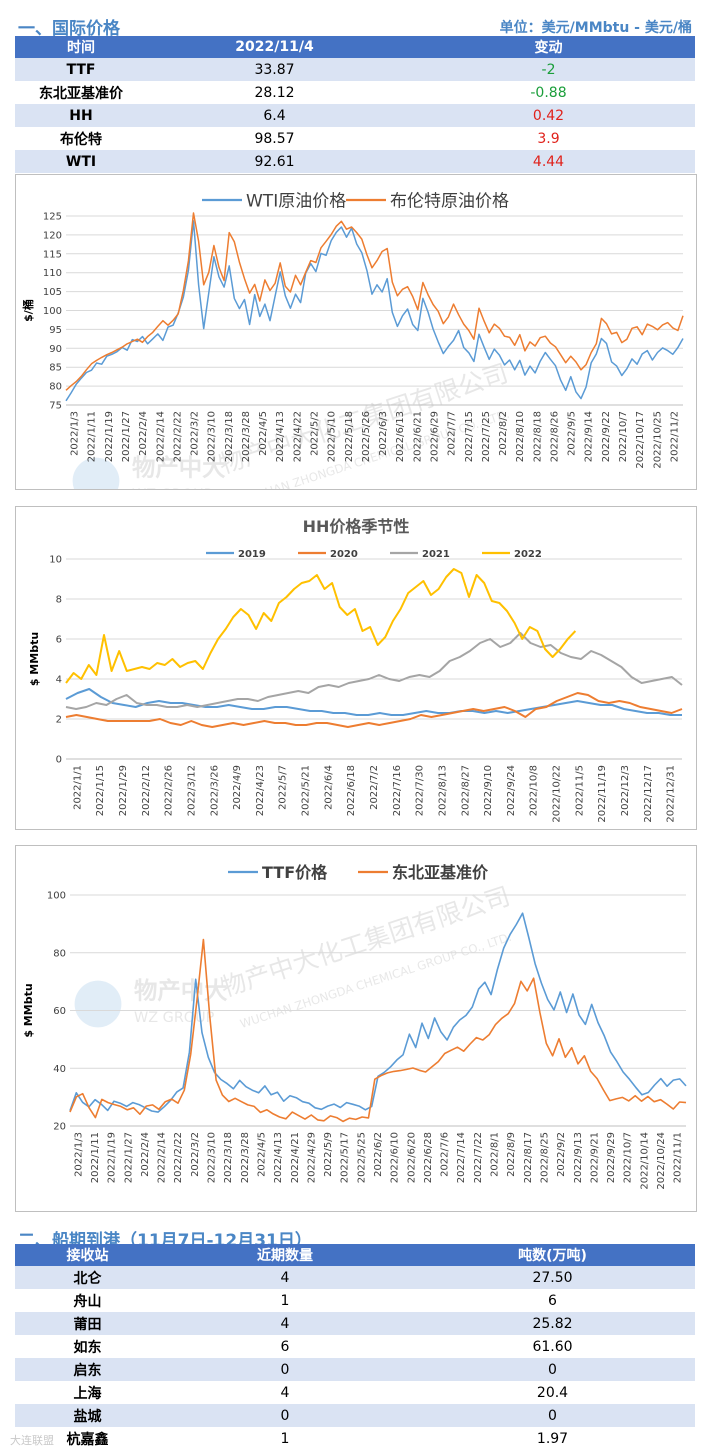  I want to click on x-tick-label: 2022/6/20, so click(411, 1157).